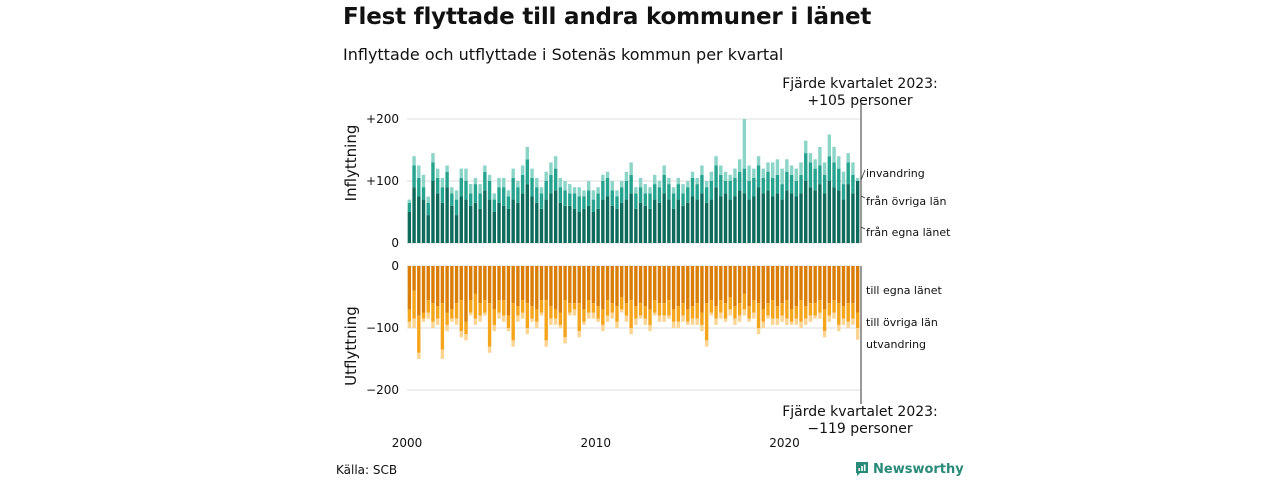  Describe the element at coordinates (784, 443) in the screenshot. I see `x-tick-label: 2020` at that location.